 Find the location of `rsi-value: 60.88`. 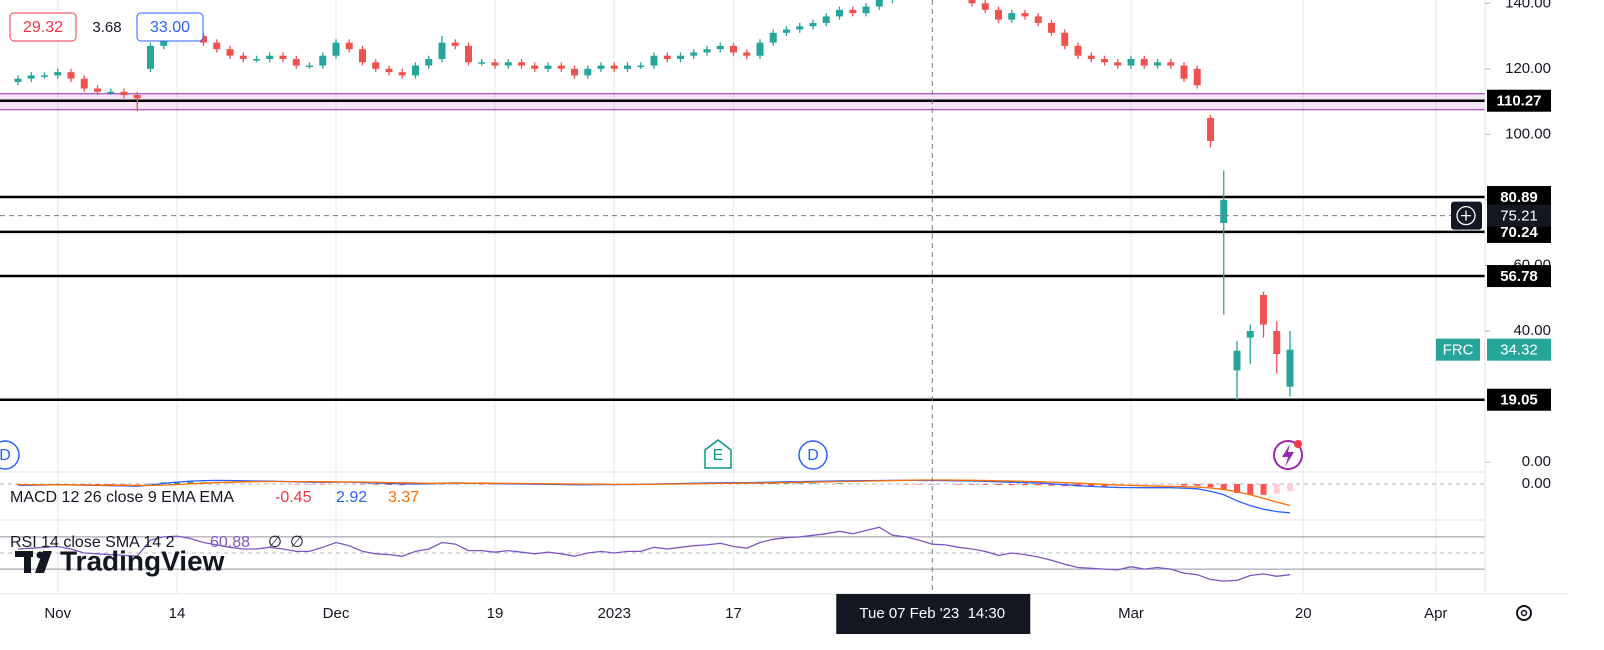

rsi-value: 60.88 is located at coordinates (230, 542).